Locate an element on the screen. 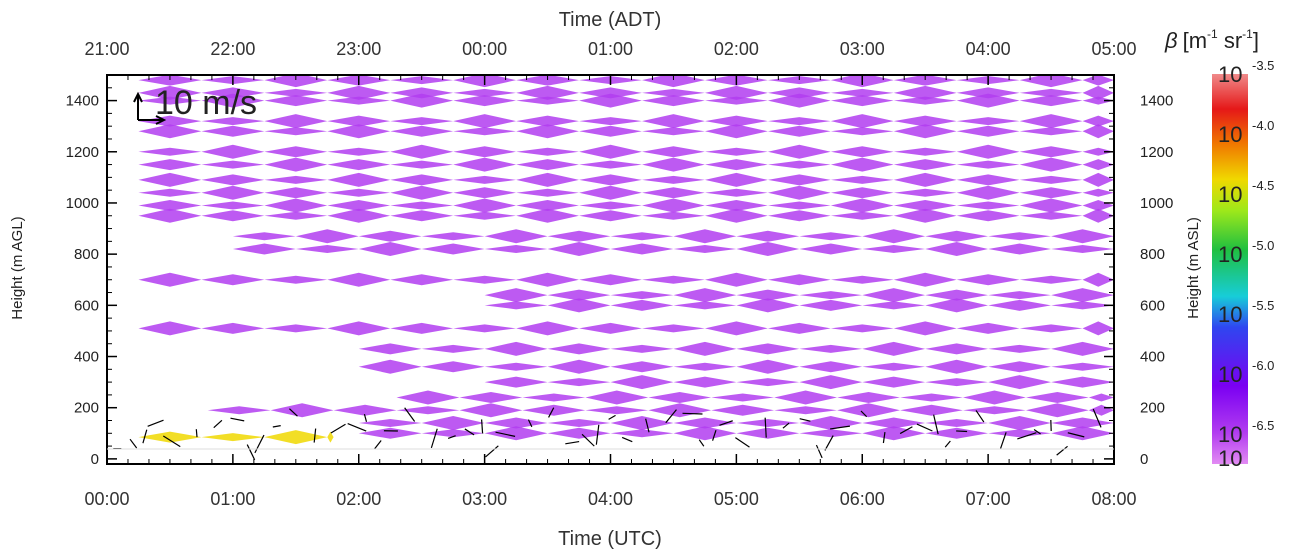 The image size is (1308, 556). x-tick-label-top: 03:00 is located at coordinates (862, 49).